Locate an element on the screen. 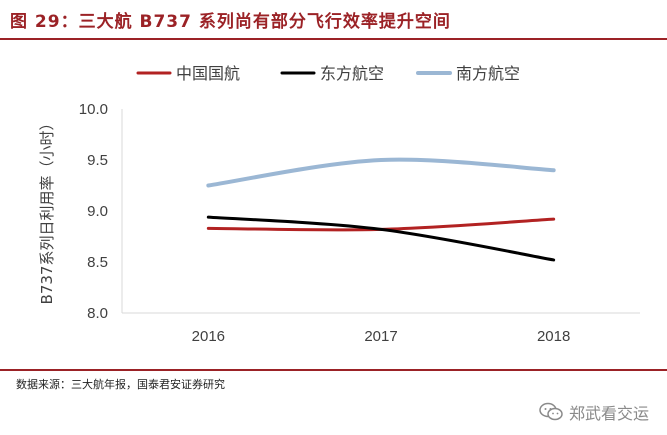 This screenshot has width=667, height=435. watermark: 郑武看交运 is located at coordinates (593, 412).